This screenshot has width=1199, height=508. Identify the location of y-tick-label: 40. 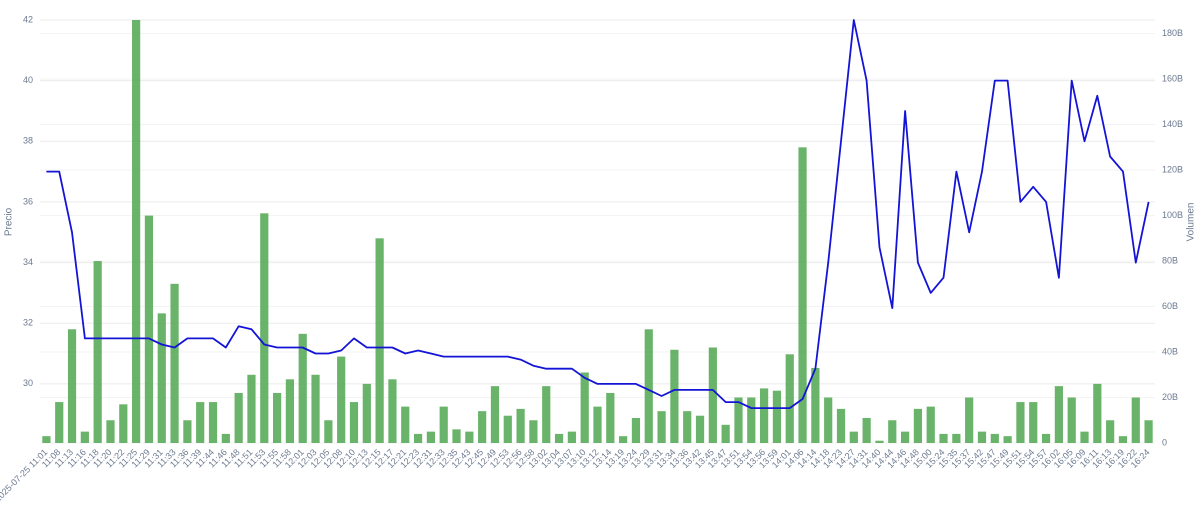
(28, 80).